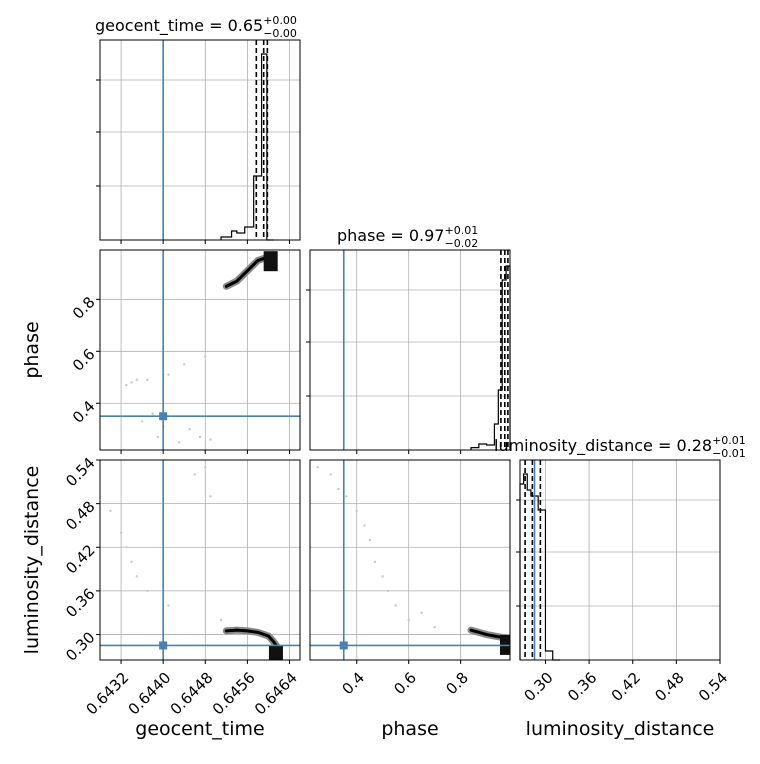 The width and height of the screenshot is (760, 764). I want to click on panel-title-luminosity_distance: luminosity_distance = 0.28+0.01 −0.01, so click(620, 447).